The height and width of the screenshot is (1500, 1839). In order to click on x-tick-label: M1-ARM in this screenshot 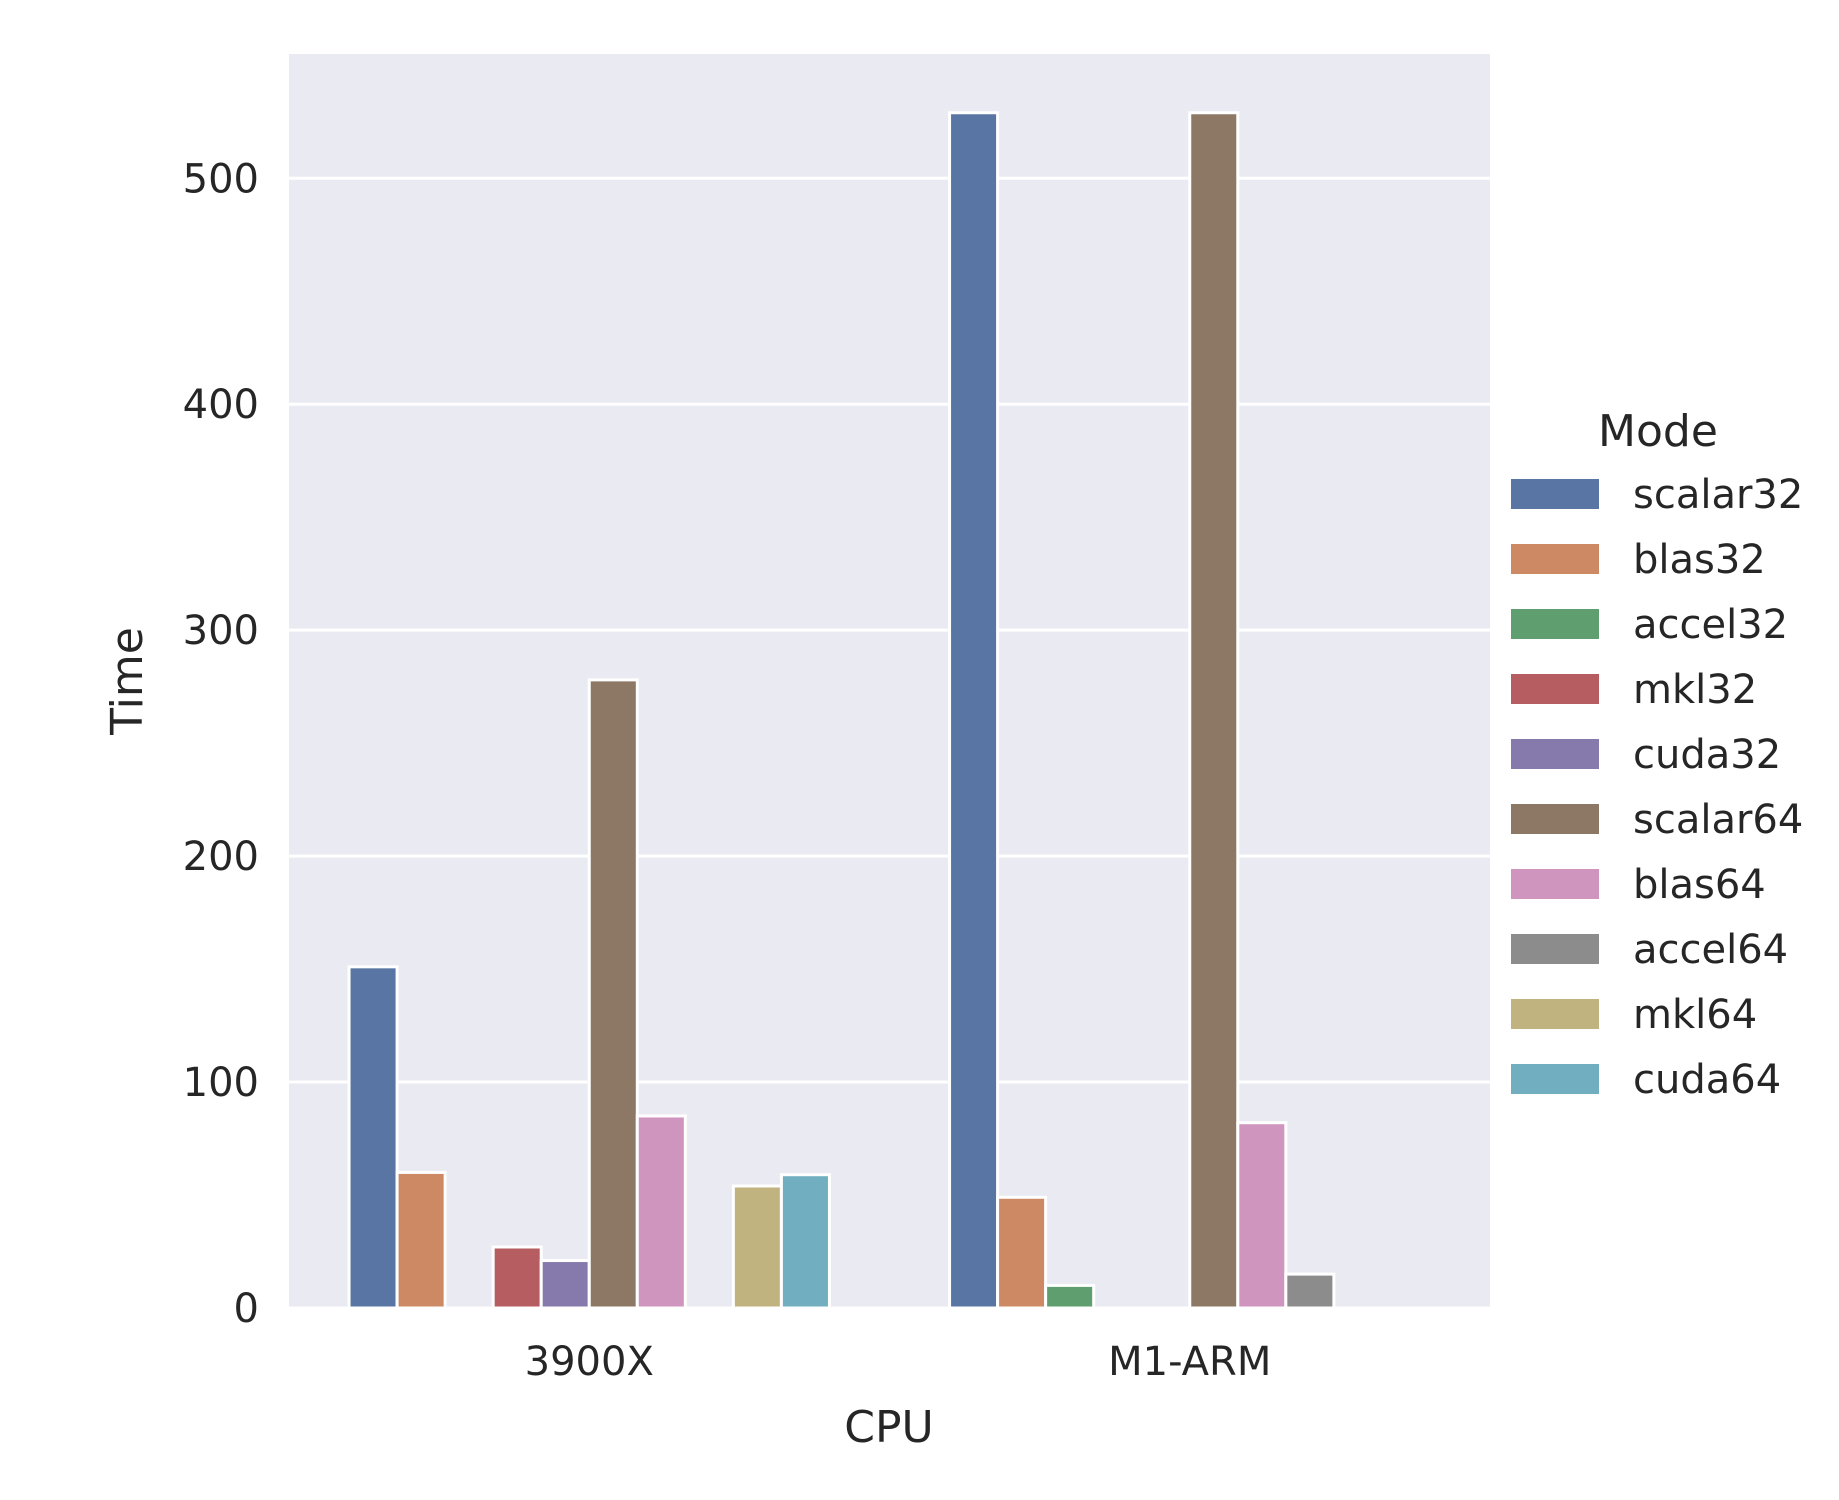, I will do `click(1189, 1362)`.